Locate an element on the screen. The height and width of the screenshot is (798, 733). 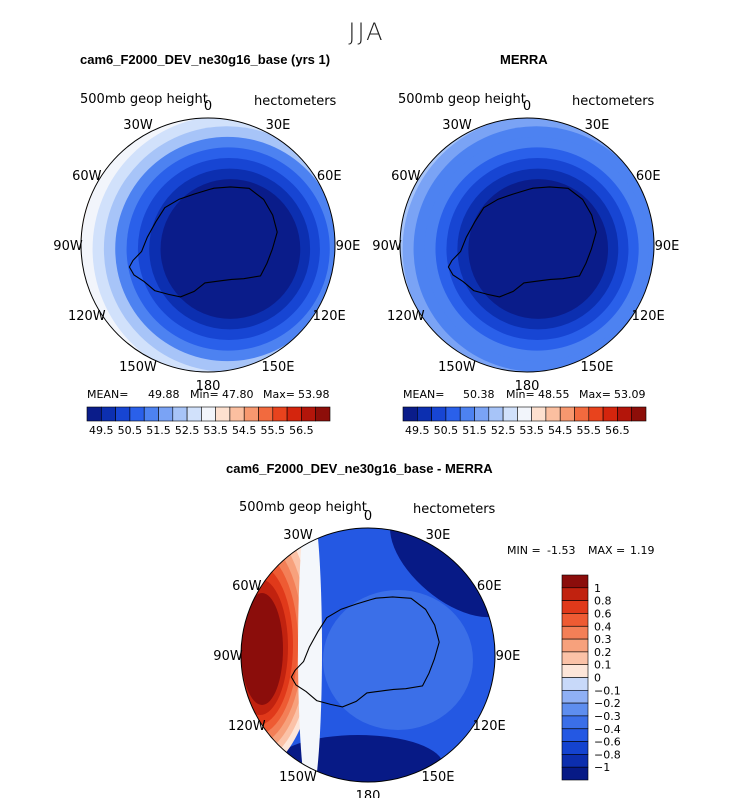
diff-positive-band is located at coordinates (262, 649).